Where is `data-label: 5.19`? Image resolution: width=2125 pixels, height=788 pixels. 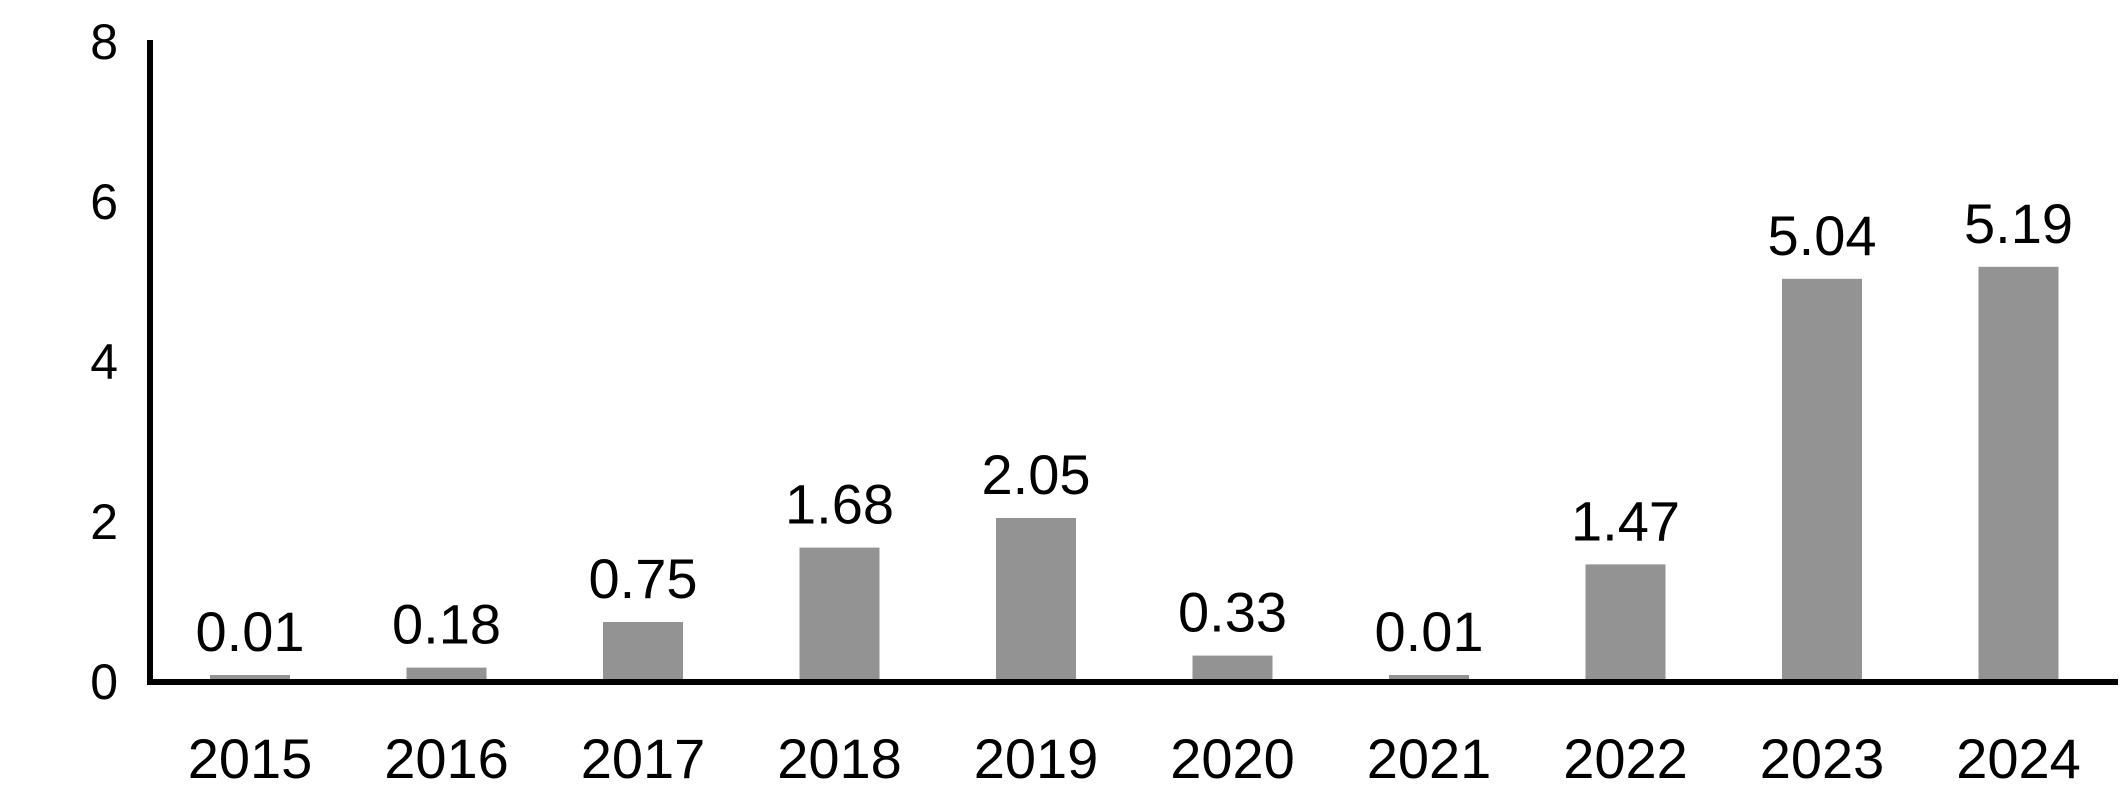 data-label: 5.19 is located at coordinates (2018, 223).